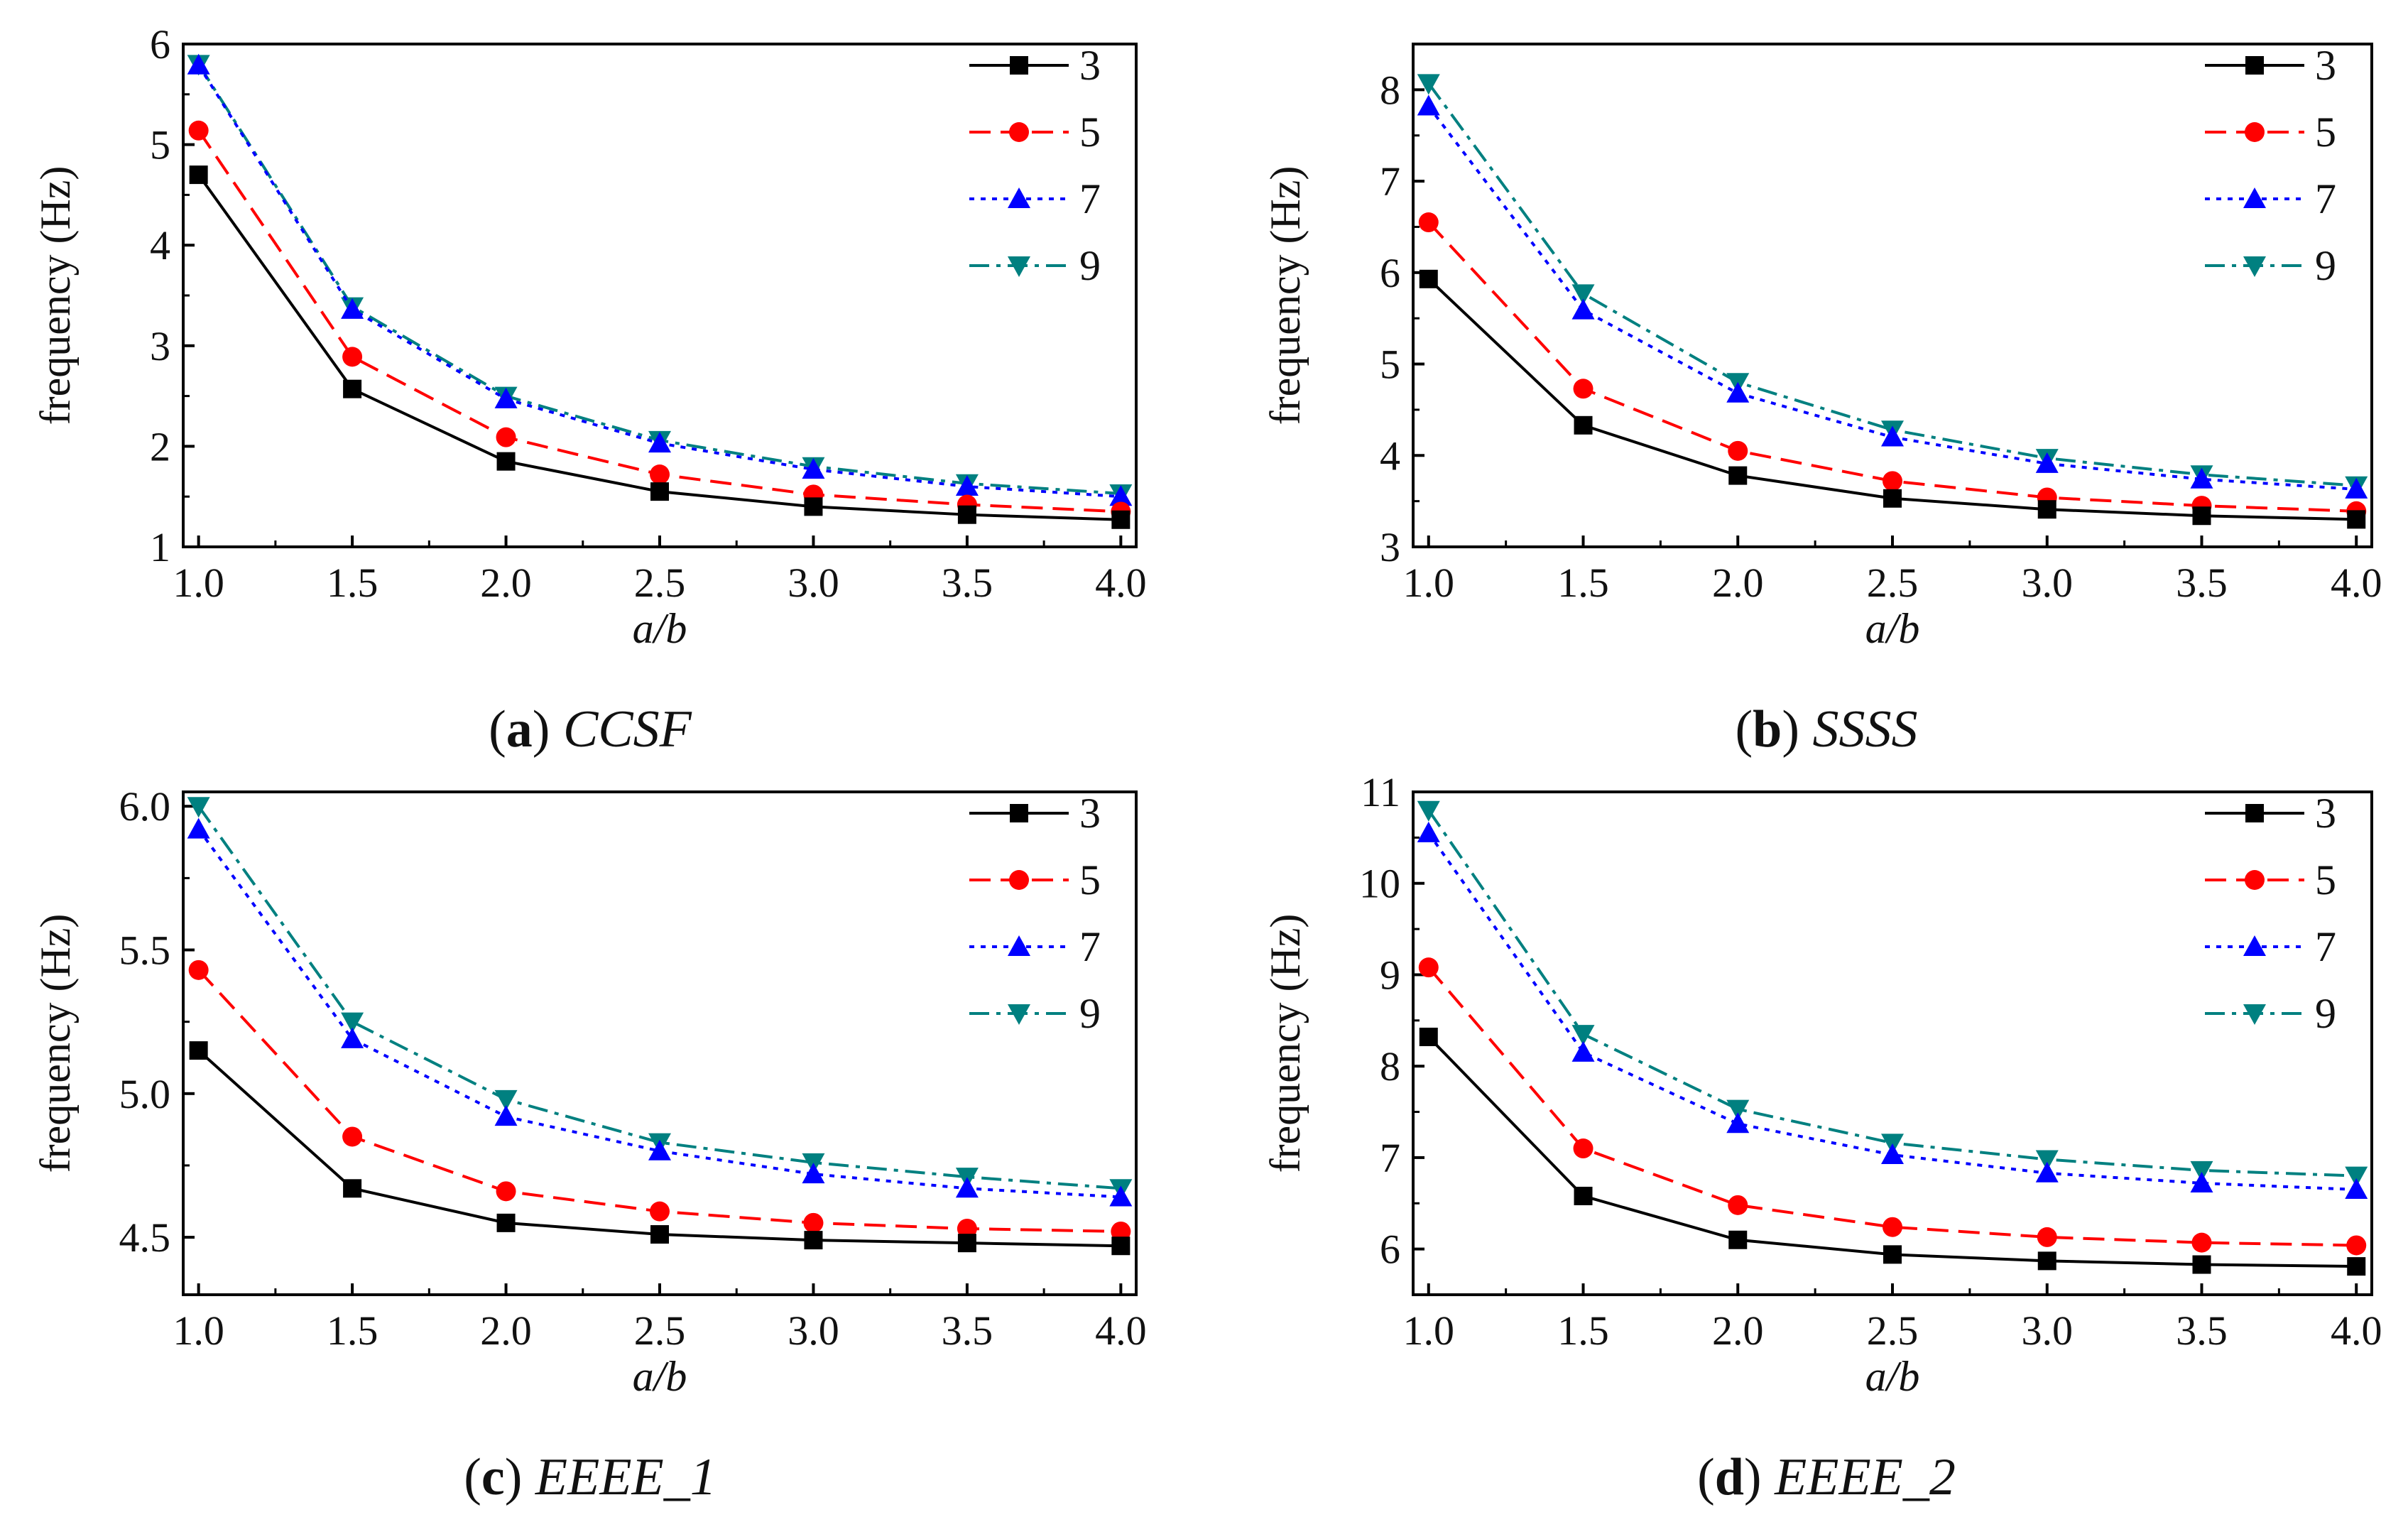 This screenshot has width=2408, height=1522. Describe the element at coordinates (1893, 583) in the screenshot. I see `x-tick-label-b: 2.5` at that location.